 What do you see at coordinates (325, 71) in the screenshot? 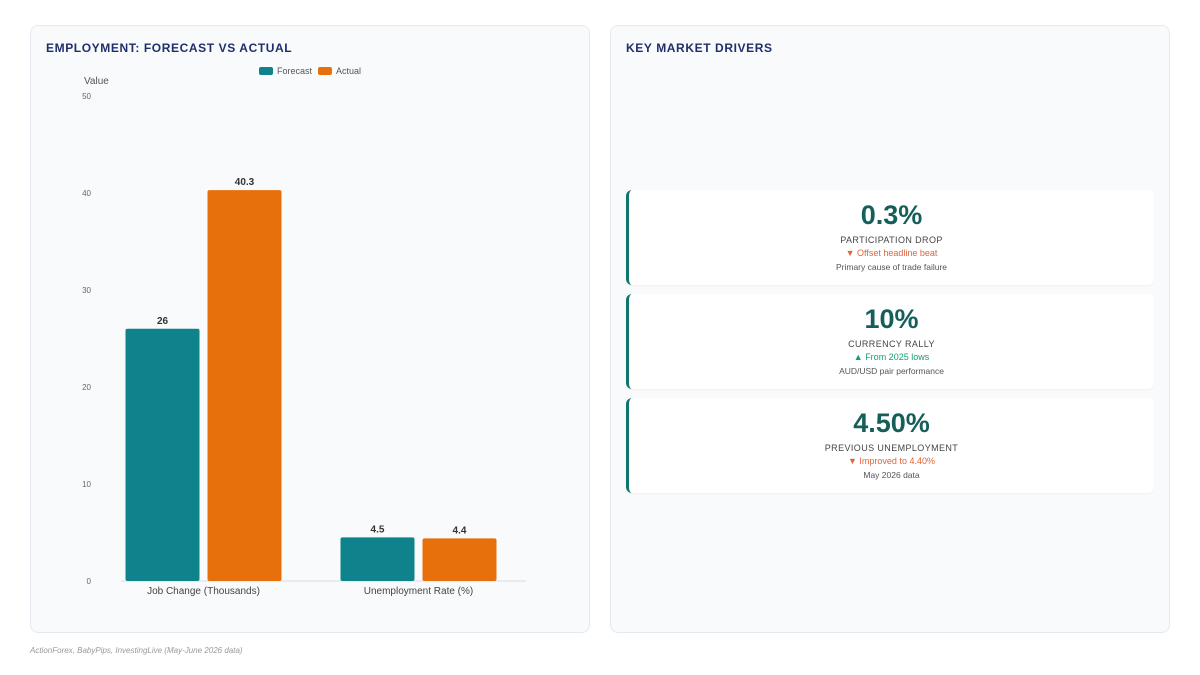
I see `legend-swatch-actual` at bounding box center [325, 71].